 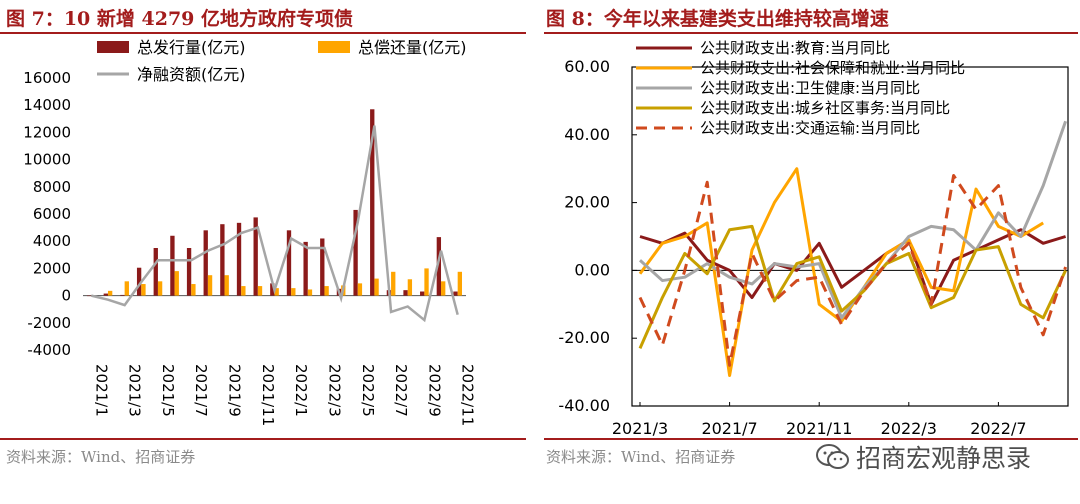 What do you see at coordinates (592, 269) in the screenshot?
I see `y-tick-label: 0.00` at bounding box center [592, 269].